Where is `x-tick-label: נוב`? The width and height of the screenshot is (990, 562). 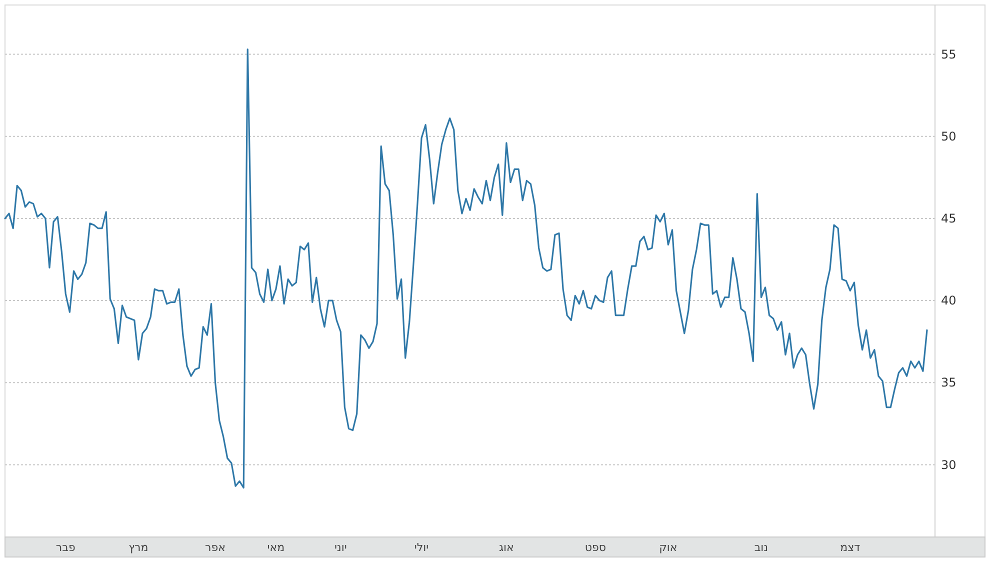 x-tick-label: נוב is located at coordinates (761, 547).